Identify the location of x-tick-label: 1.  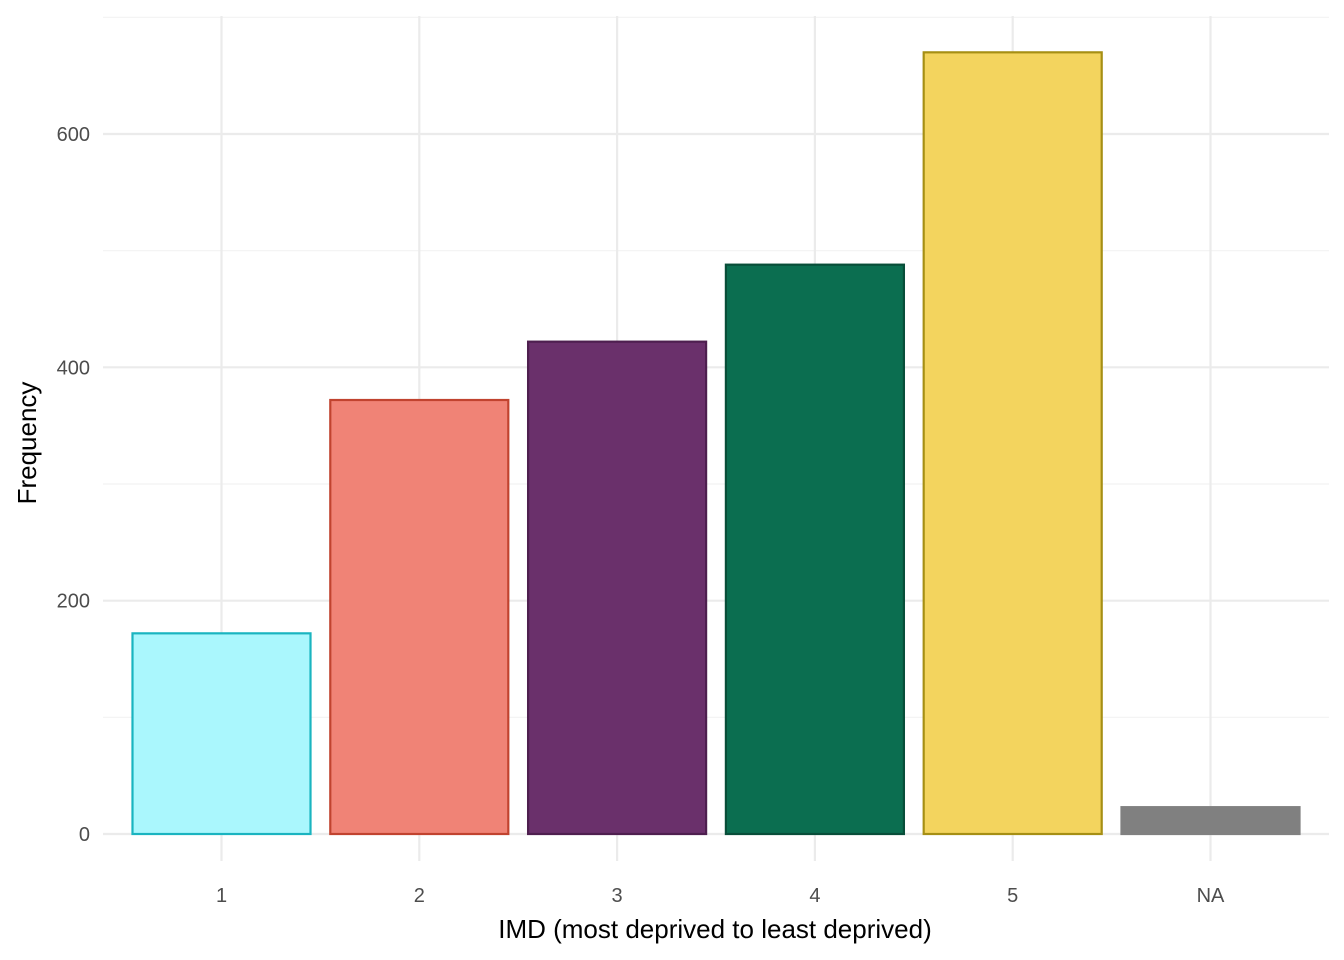
(221, 896).